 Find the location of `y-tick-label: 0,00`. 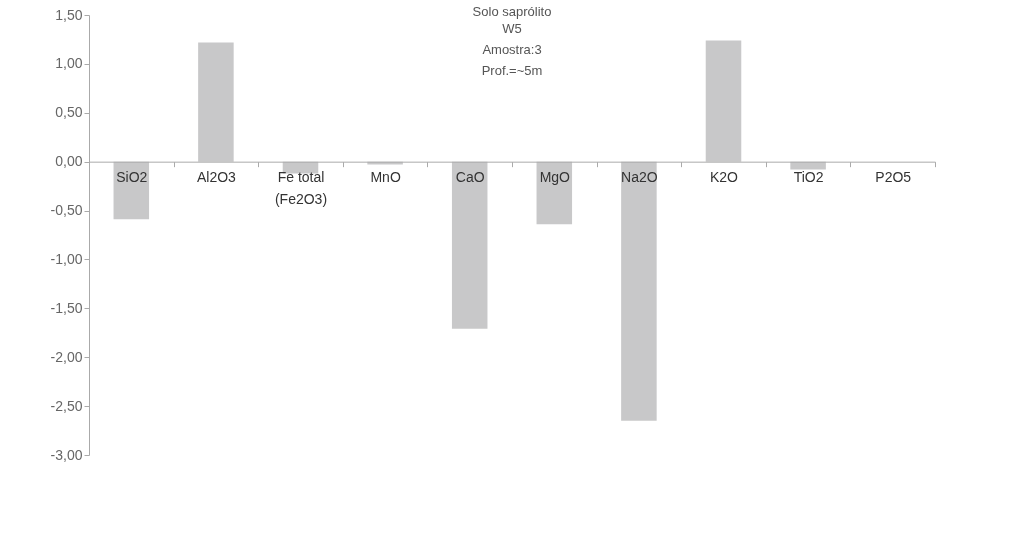

y-tick-label: 0,00 is located at coordinates (69, 161).